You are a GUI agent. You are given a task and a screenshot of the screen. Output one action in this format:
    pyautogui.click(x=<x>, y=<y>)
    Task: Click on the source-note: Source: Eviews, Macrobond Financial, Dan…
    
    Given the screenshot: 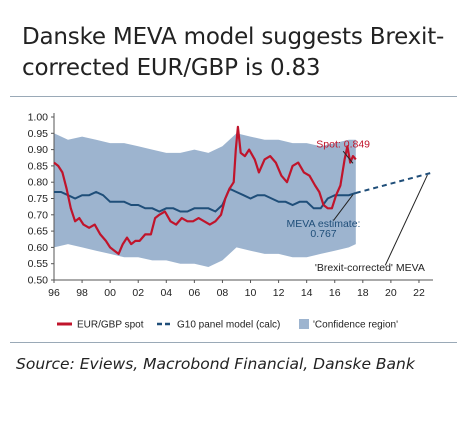 What is the action you would take?
    pyautogui.click(x=215, y=364)
    